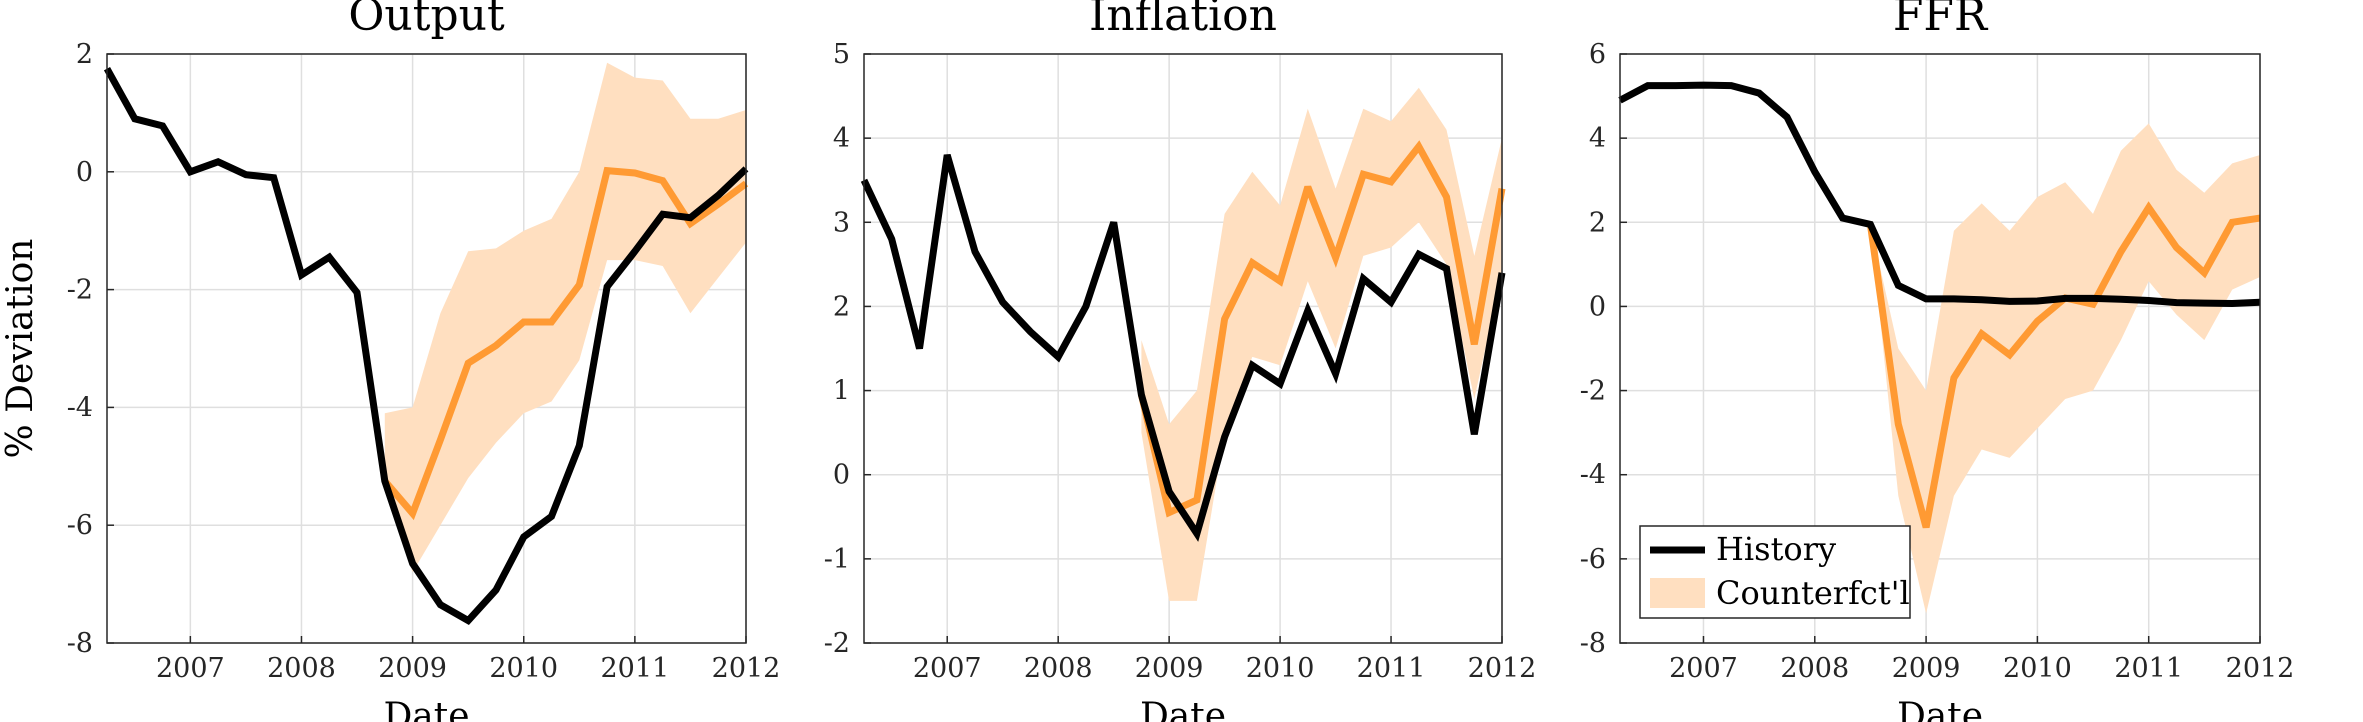  I want to click on y-tick-label: 3, so click(841, 222).